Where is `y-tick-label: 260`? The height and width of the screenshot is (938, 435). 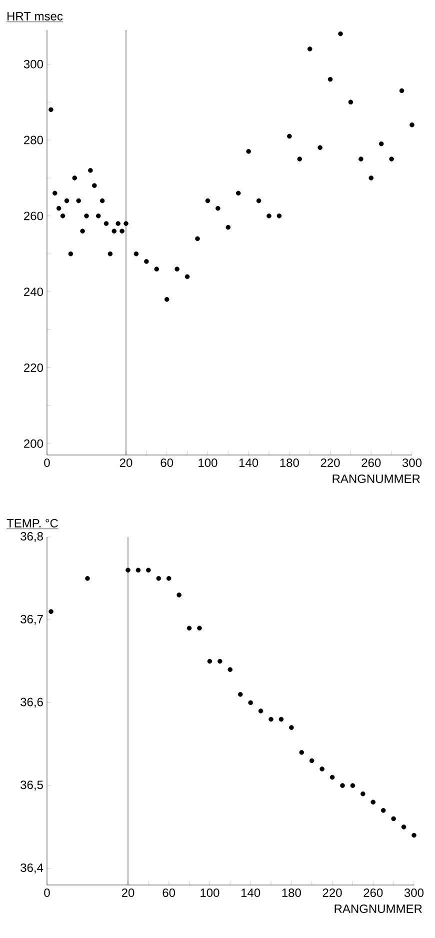
y-tick-label: 260 is located at coordinates (33, 216).